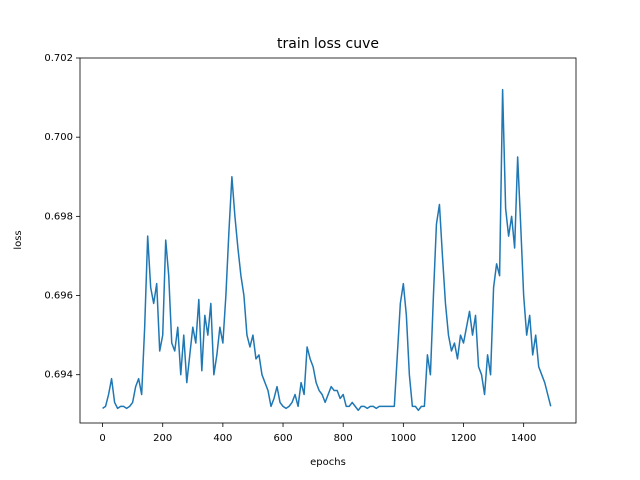 The image size is (640, 480). Describe the element at coordinates (58, 137) in the screenshot. I see `y-tick-label: 0.700` at that location.